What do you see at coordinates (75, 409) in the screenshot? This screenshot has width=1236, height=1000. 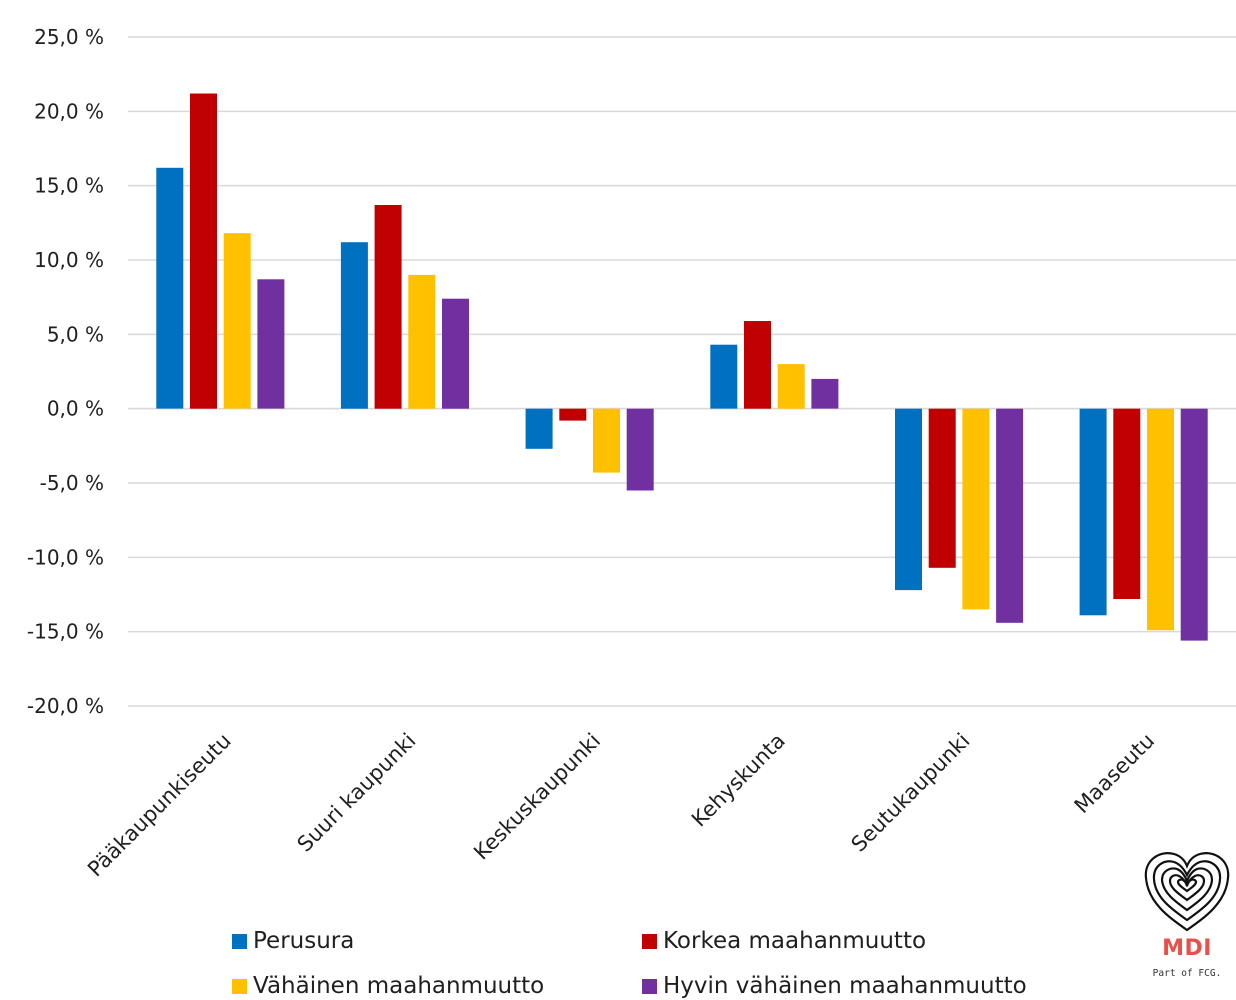 I see `y-tick-label: 0,0 %` at bounding box center [75, 409].